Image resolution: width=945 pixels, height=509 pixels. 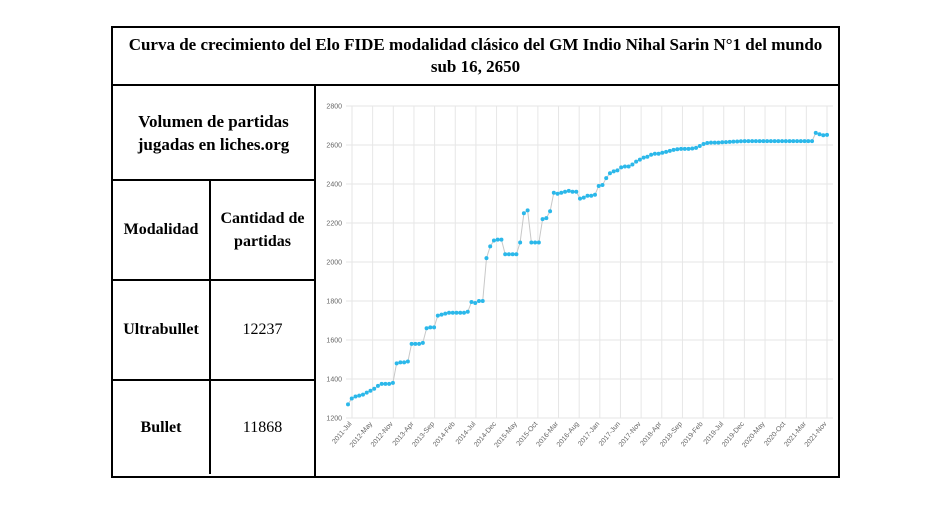 What do you see at coordinates (692, 435) in the screenshot?
I see `x-tick-label: 2019-Feb` at bounding box center [692, 435].